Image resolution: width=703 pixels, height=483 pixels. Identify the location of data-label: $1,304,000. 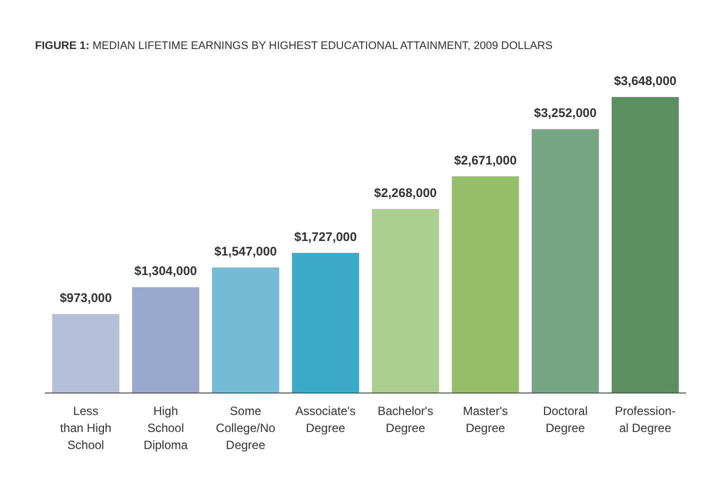
(166, 271).